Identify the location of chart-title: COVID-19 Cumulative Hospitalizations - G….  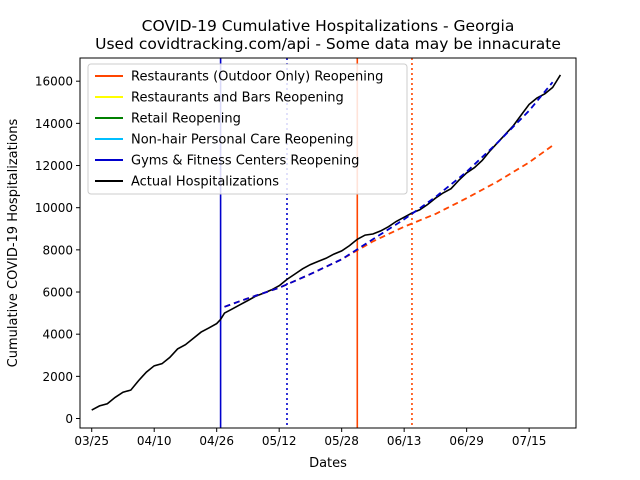
(328, 26).